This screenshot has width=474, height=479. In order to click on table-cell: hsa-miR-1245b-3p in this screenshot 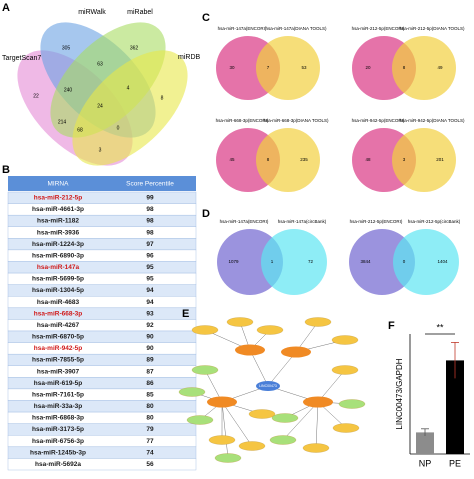, I will do `click(58, 452)`.